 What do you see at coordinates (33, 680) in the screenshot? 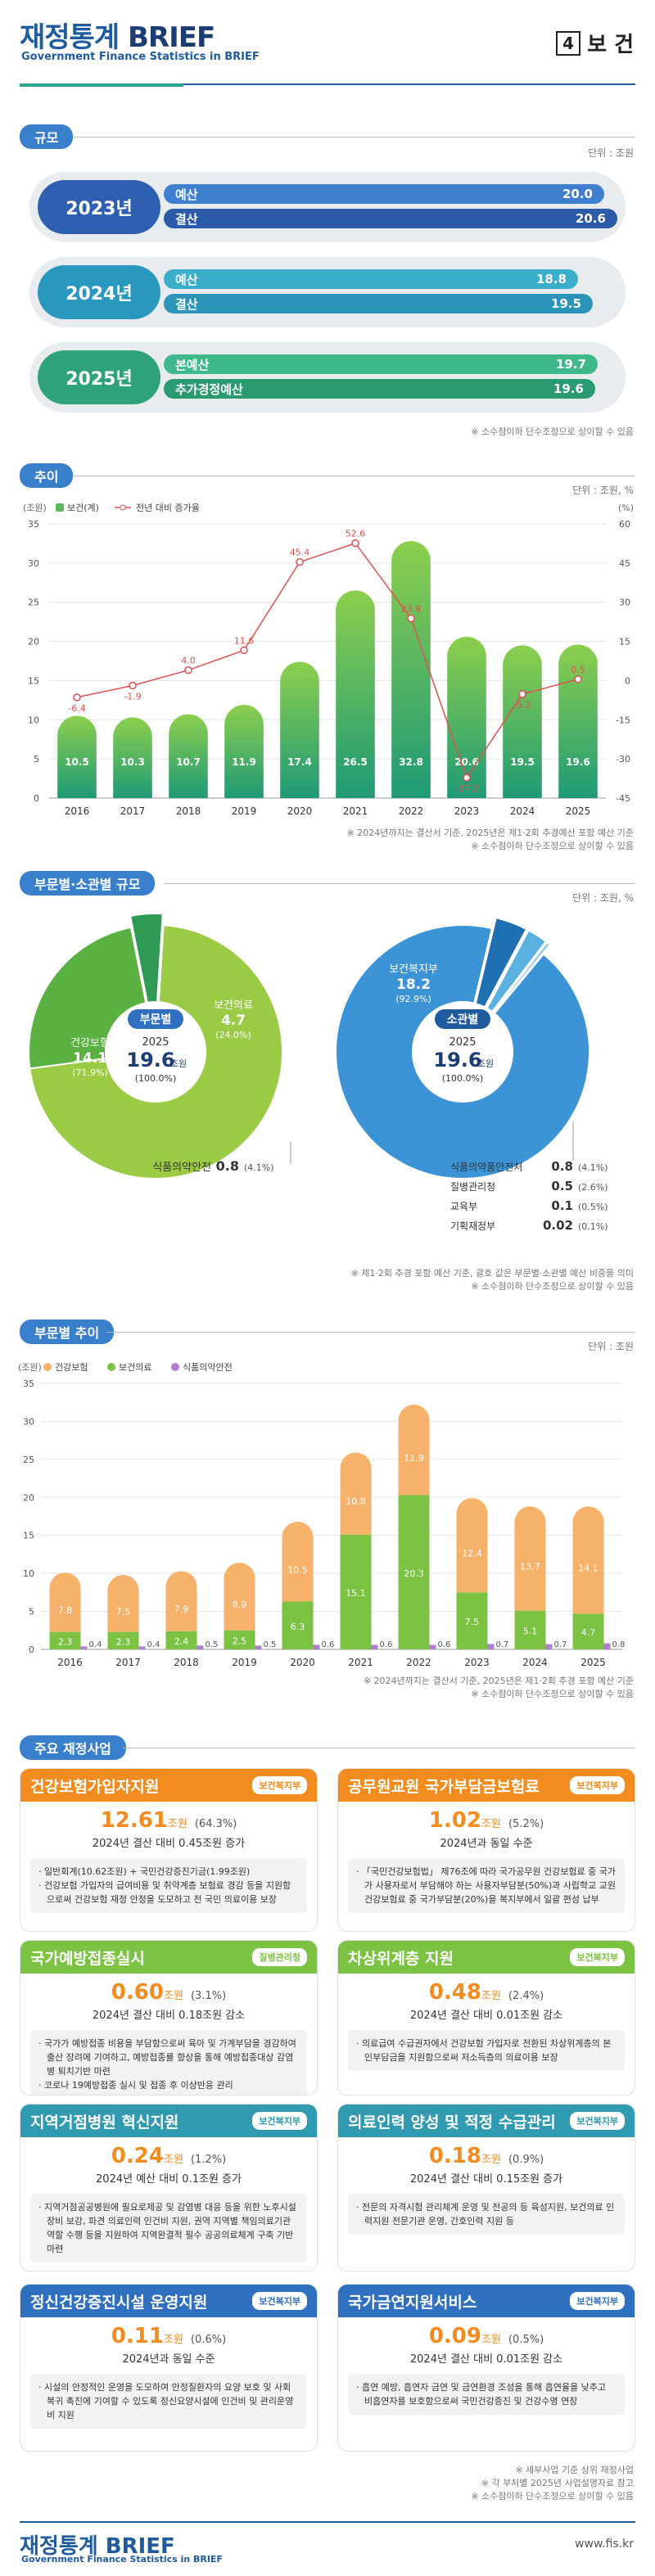
I see `tick-label-left: 15` at bounding box center [33, 680].